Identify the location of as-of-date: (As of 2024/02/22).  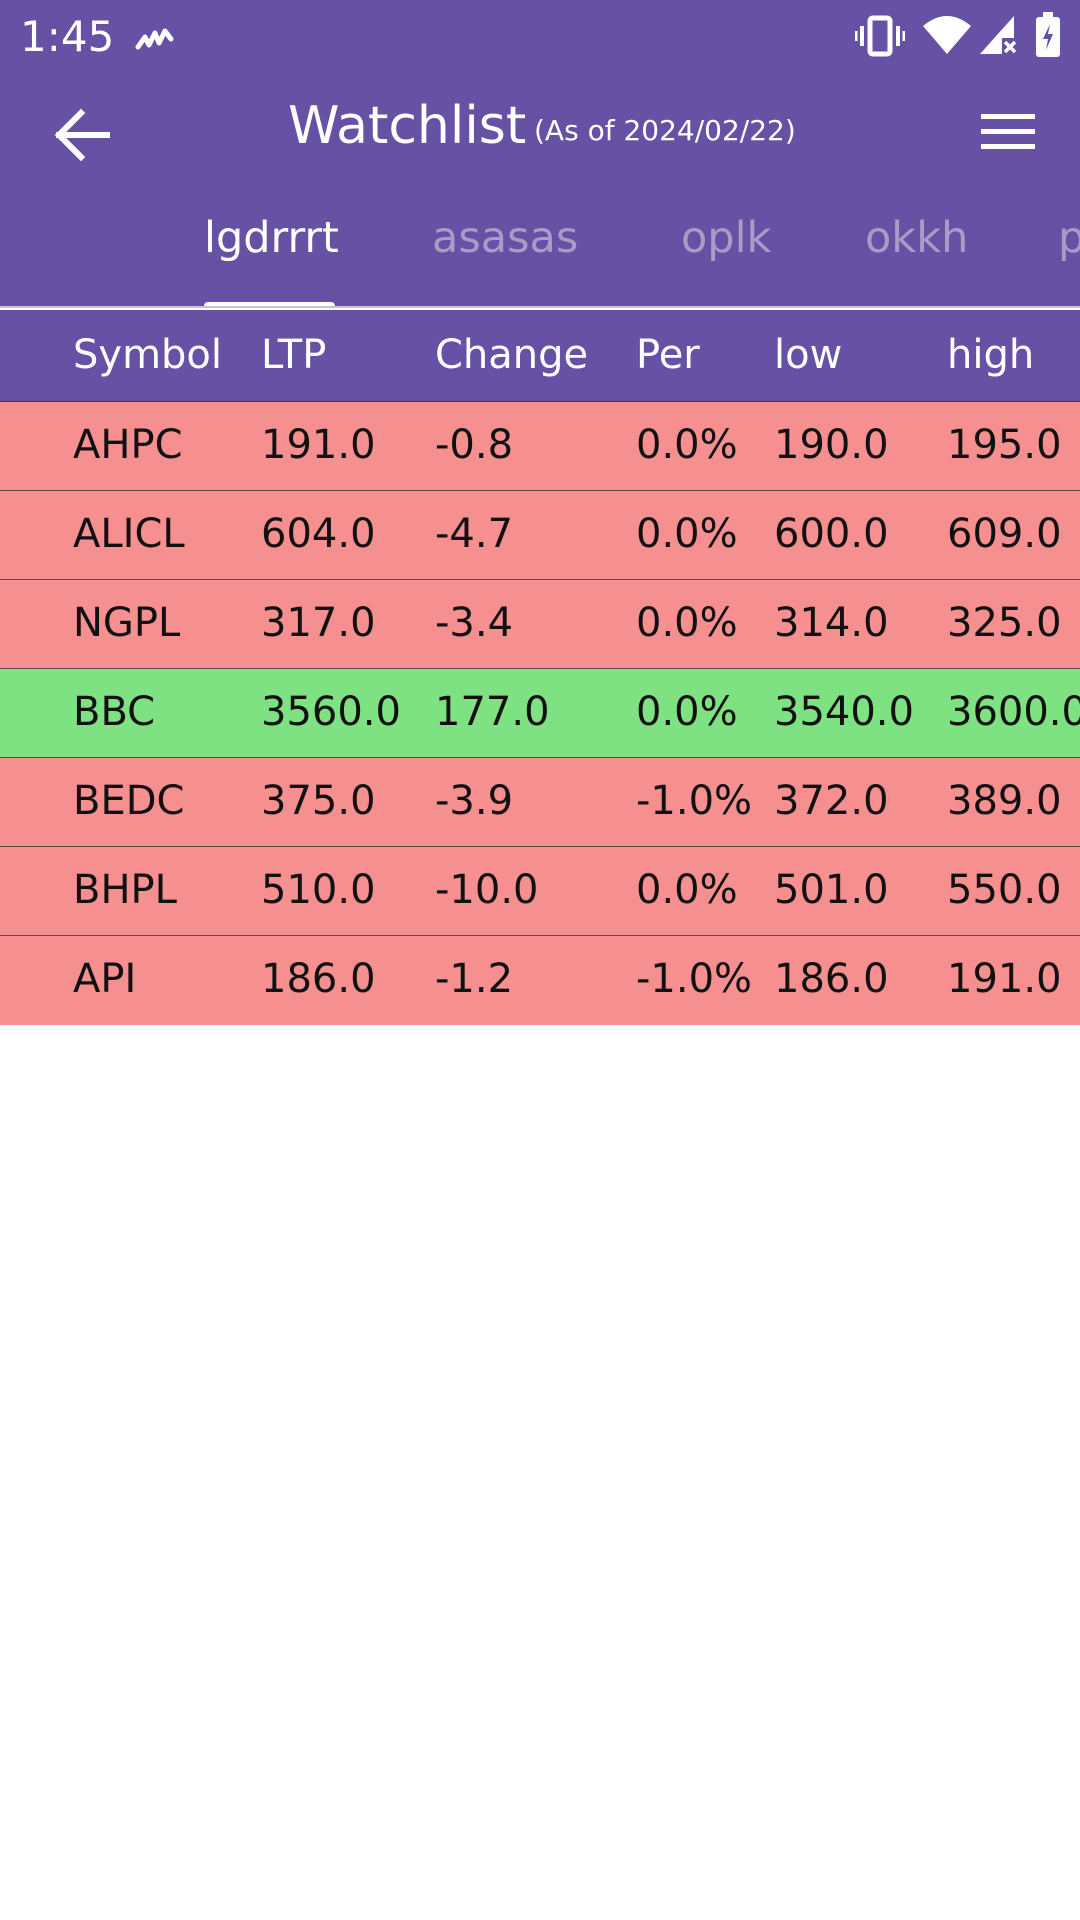
(665, 130).